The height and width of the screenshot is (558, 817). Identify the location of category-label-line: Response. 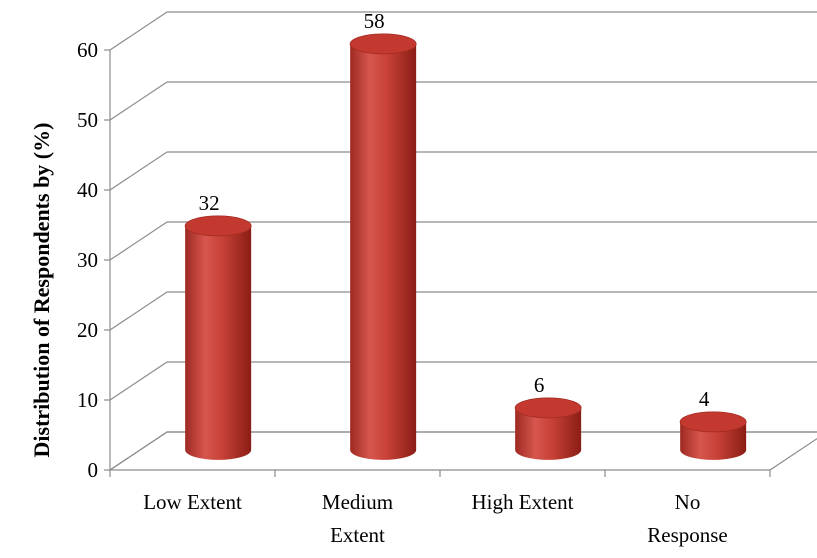
(687, 535).